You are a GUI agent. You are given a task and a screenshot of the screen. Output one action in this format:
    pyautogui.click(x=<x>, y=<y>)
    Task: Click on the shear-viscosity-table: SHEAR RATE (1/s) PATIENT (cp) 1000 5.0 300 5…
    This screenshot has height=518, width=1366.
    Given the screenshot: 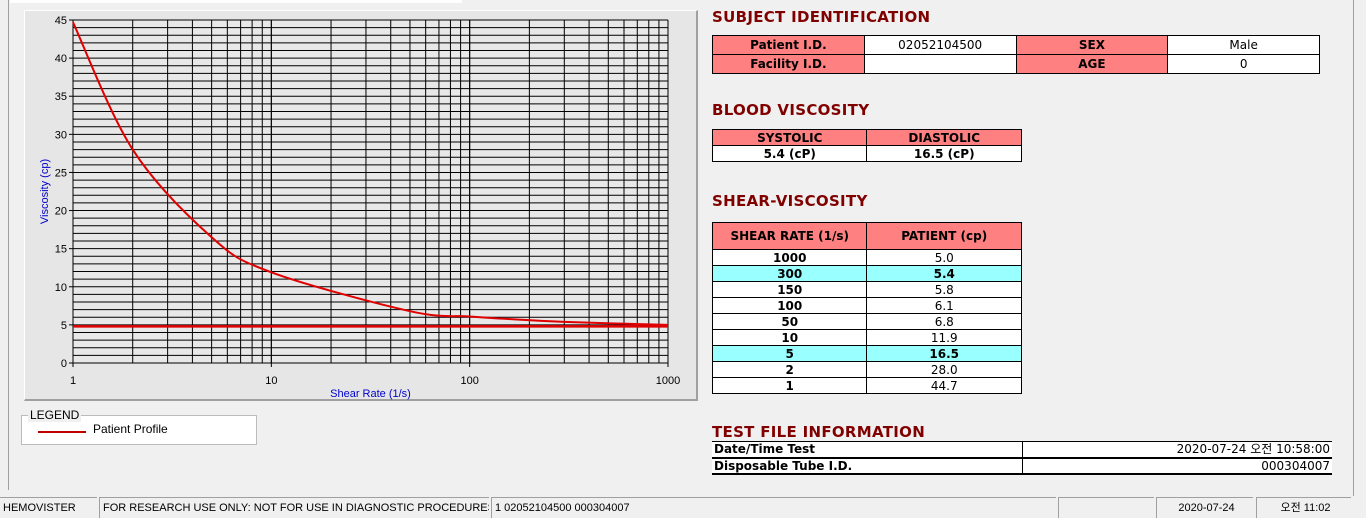 What is the action you would take?
    pyautogui.click(x=866, y=308)
    